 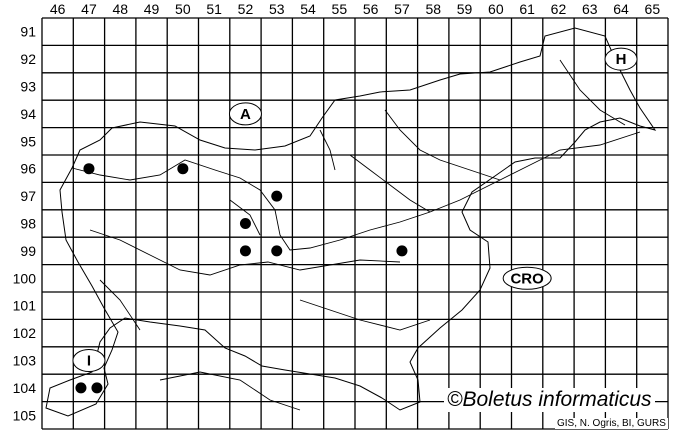 I want to click on row-label: 105, so click(x=25, y=415).